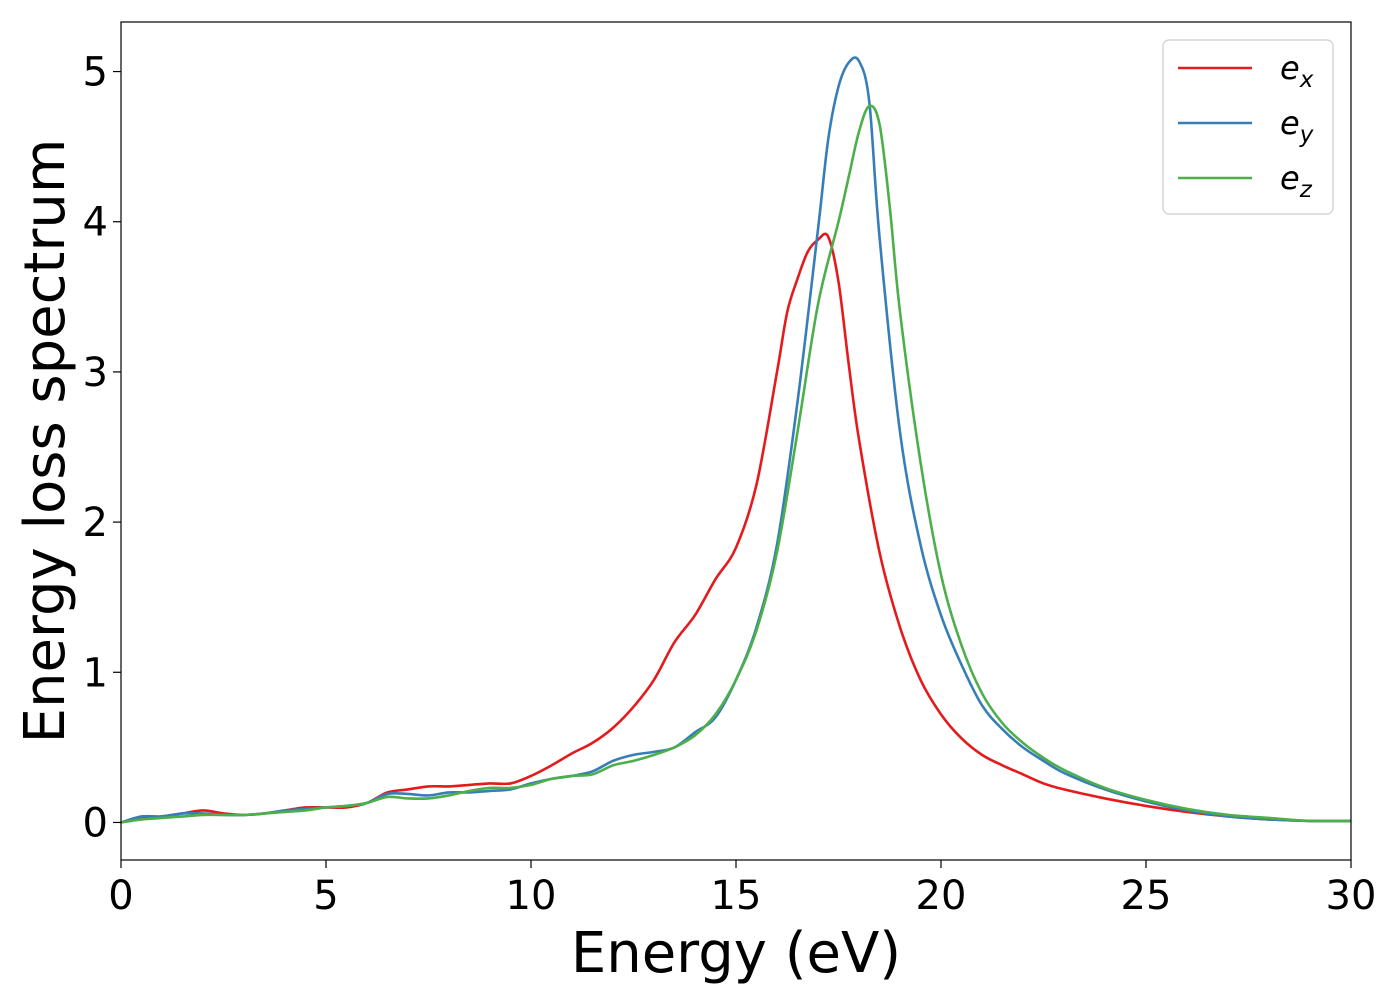 The height and width of the screenshot is (1000, 1400). I want to click on y-tick-label: 5, so click(95, 73).